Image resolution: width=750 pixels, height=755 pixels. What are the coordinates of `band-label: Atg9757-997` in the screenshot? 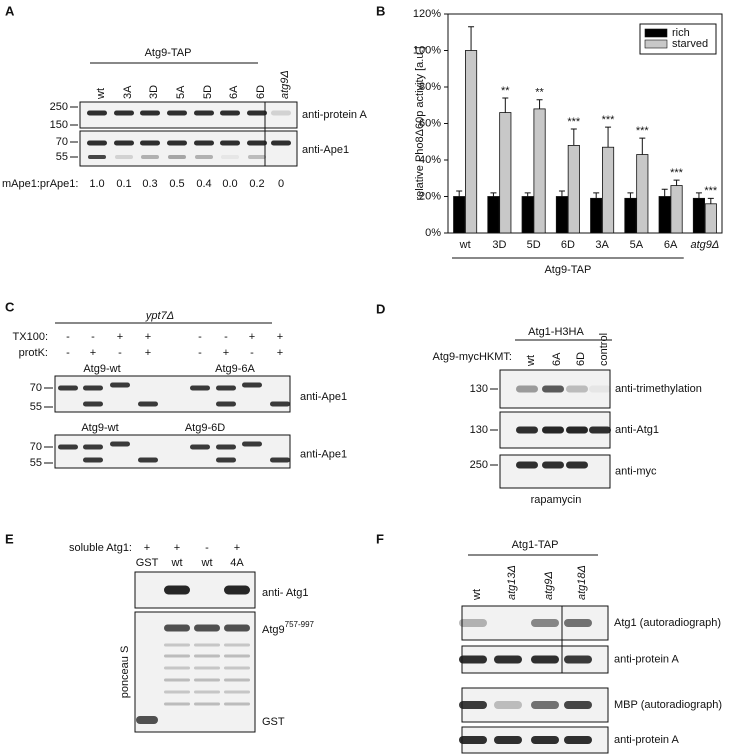 It's located at (288, 628).